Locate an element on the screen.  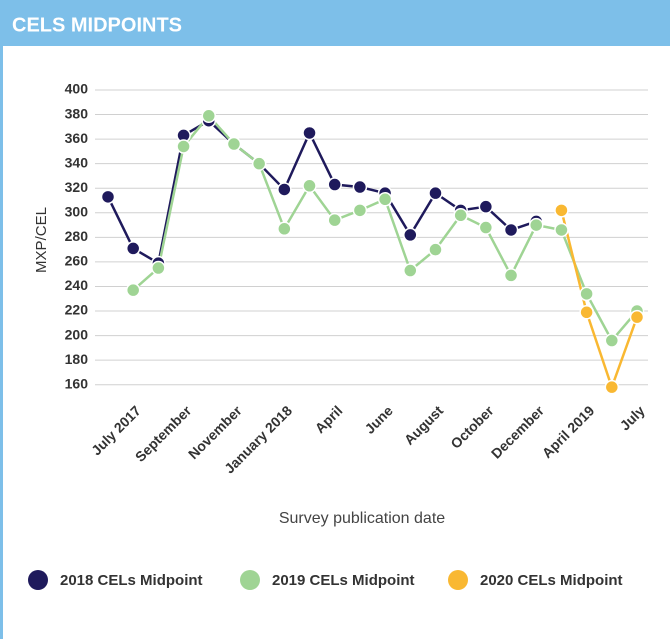
y-tick-label: 160 is located at coordinates (77, 383).